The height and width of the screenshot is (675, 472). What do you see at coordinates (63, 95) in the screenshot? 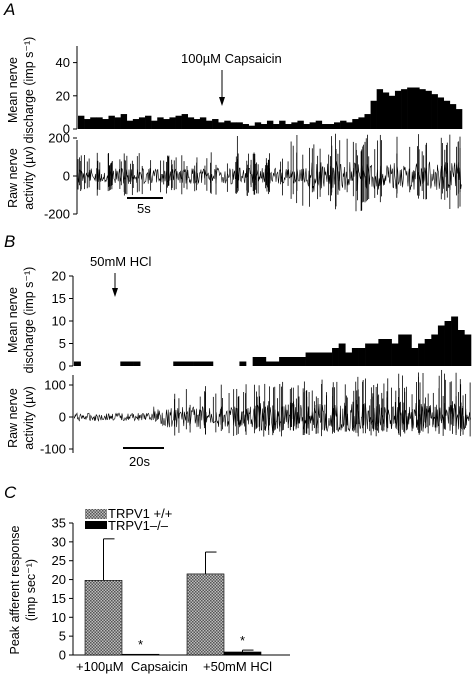
I see `panel-a-y-tick-label-1: 20` at bounding box center [63, 95].